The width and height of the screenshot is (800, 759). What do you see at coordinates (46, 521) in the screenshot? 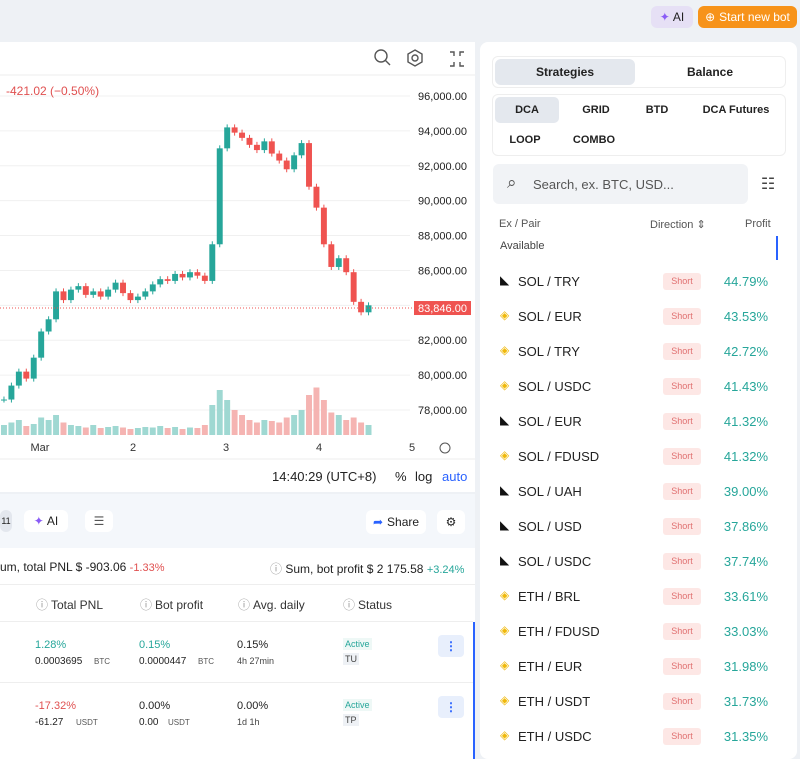
I see `ai-tab: ✦ AI` at bounding box center [46, 521].